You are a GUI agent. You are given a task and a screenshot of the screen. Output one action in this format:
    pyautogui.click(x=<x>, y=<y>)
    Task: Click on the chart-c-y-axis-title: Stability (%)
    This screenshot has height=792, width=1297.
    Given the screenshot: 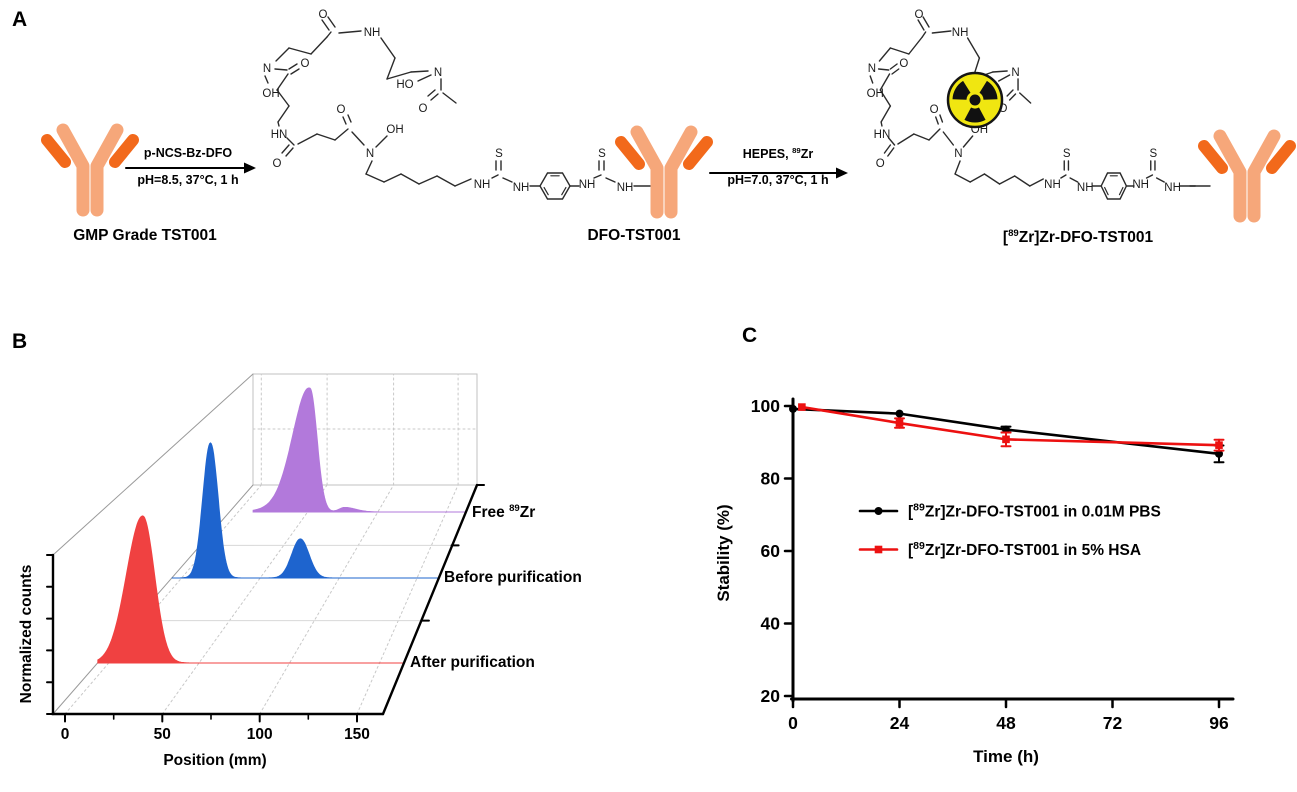 What is the action you would take?
    pyautogui.click(x=723, y=553)
    